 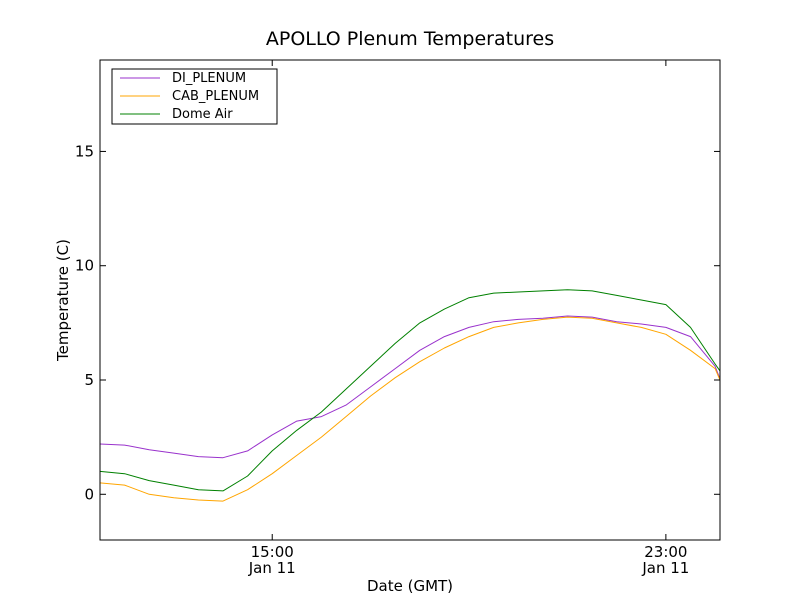 What do you see at coordinates (665, 552) in the screenshot?
I see `x-tick-time-label: 23:00` at bounding box center [665, 552].